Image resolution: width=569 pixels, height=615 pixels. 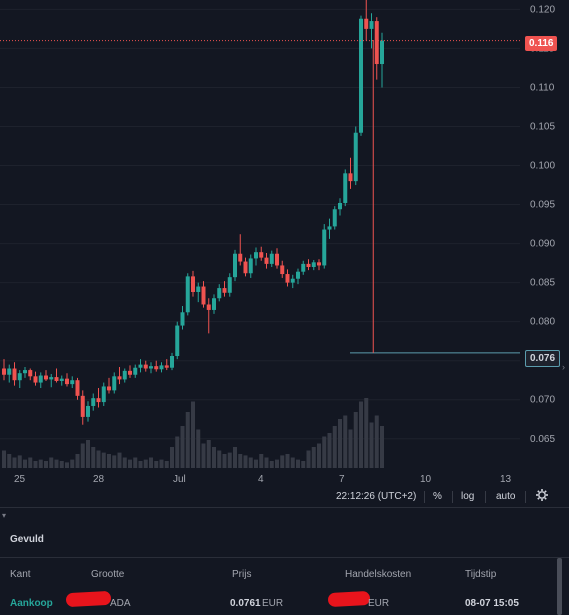 What do you see at coordinates (563, 367) in the screenshot?
I see `chevron-right-icon: ›` at bounding box center [563, 367].